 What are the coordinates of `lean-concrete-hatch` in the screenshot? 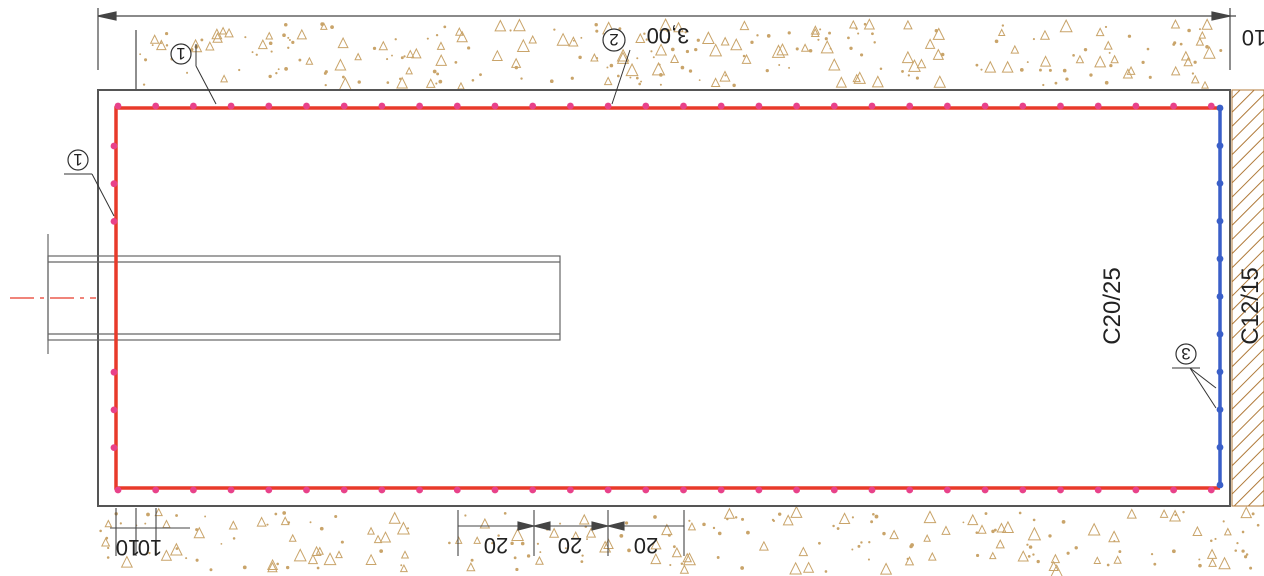 It's located at (1247, 298).